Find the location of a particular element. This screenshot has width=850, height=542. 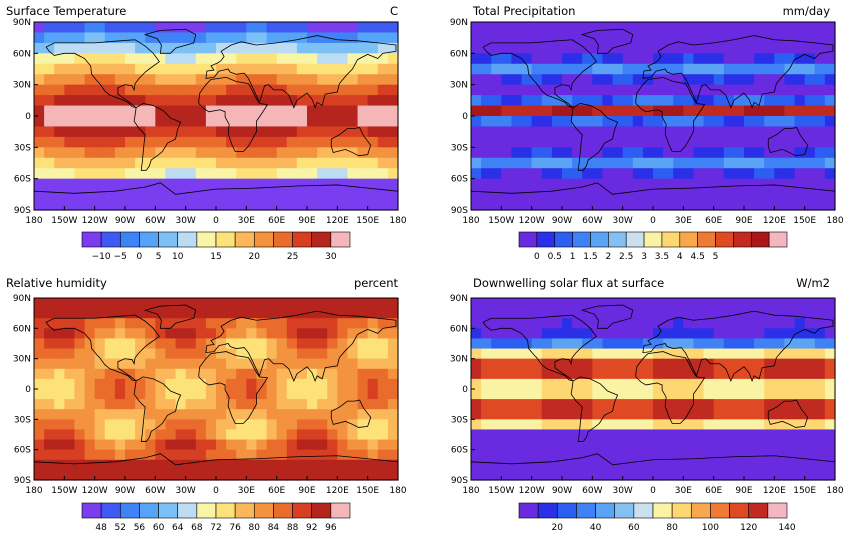

lat-tick-label: 30N is located at coordinates (459, 360).